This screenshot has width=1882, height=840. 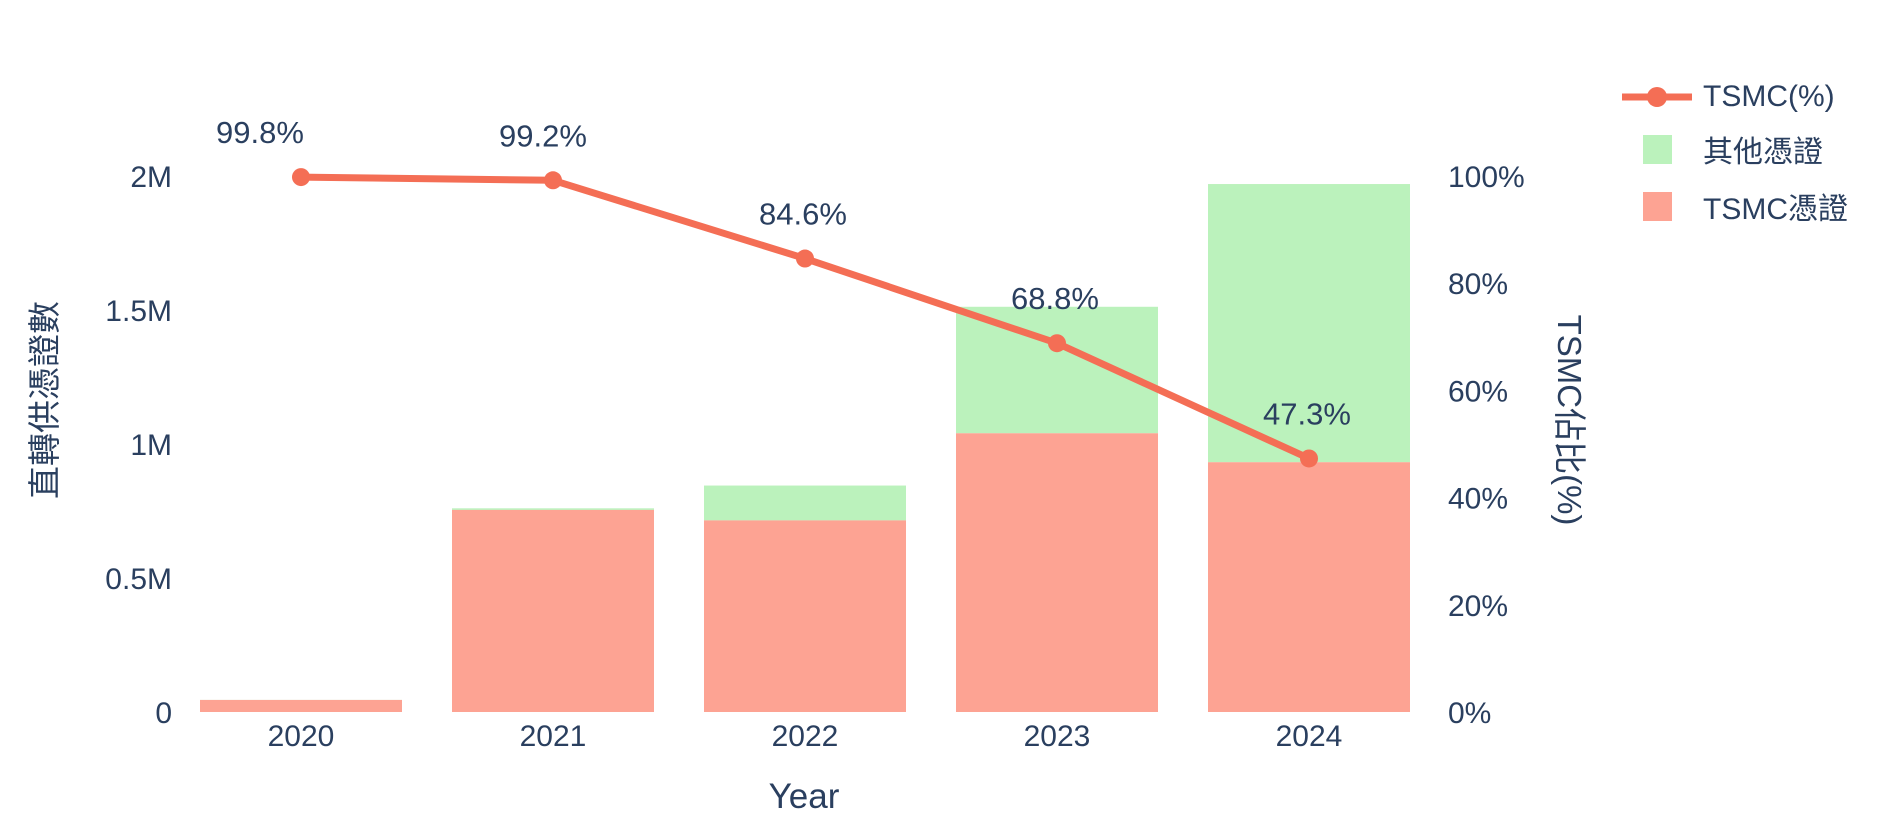 What do you see at coordinates (553, 509) in the screenshot?
I see `bar-2021-other-certs` at bounding box center [553, 509].